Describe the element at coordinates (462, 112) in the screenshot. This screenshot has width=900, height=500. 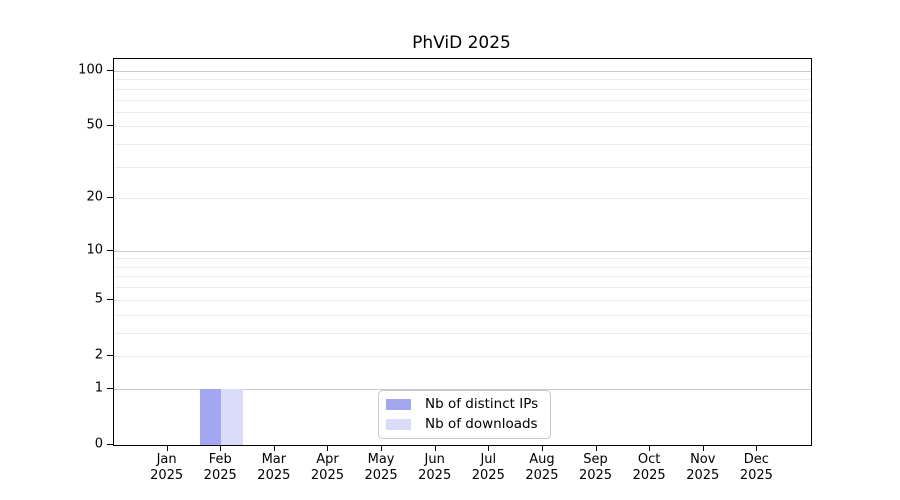
I see `minor-gridline-y60` at that location.